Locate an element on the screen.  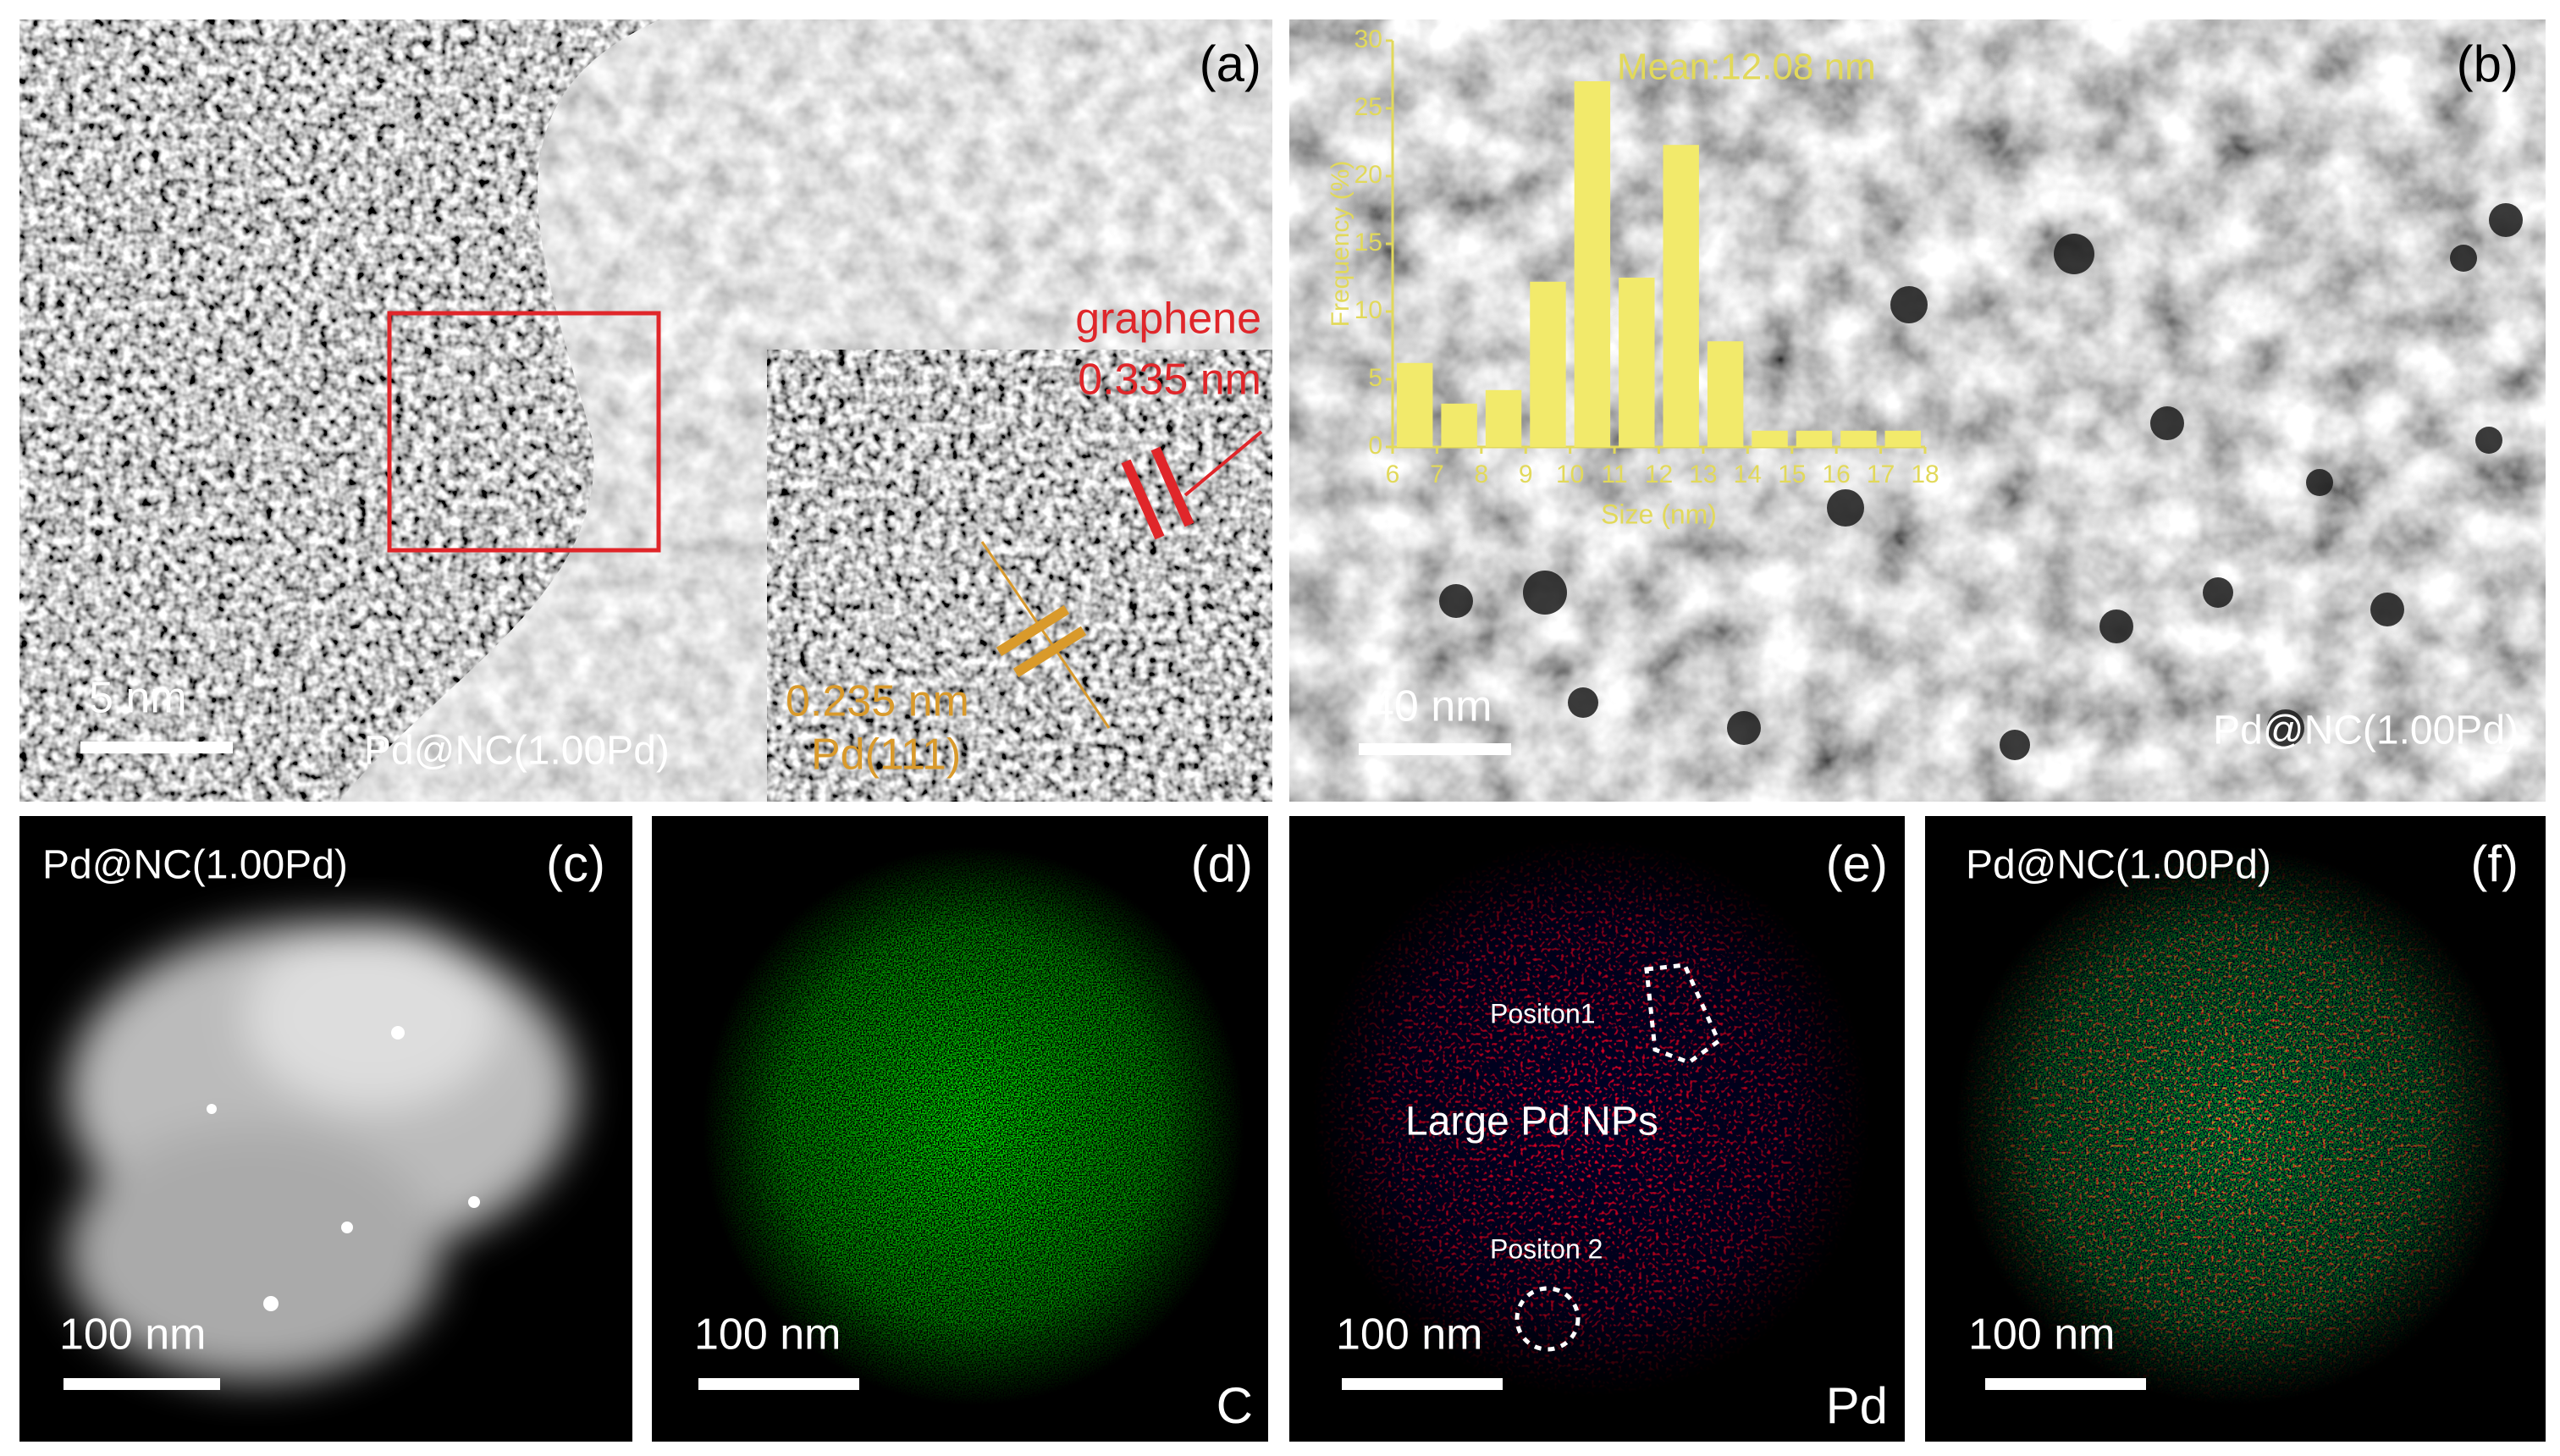
panel-label: (a) is located at coordinates (1230, 64).